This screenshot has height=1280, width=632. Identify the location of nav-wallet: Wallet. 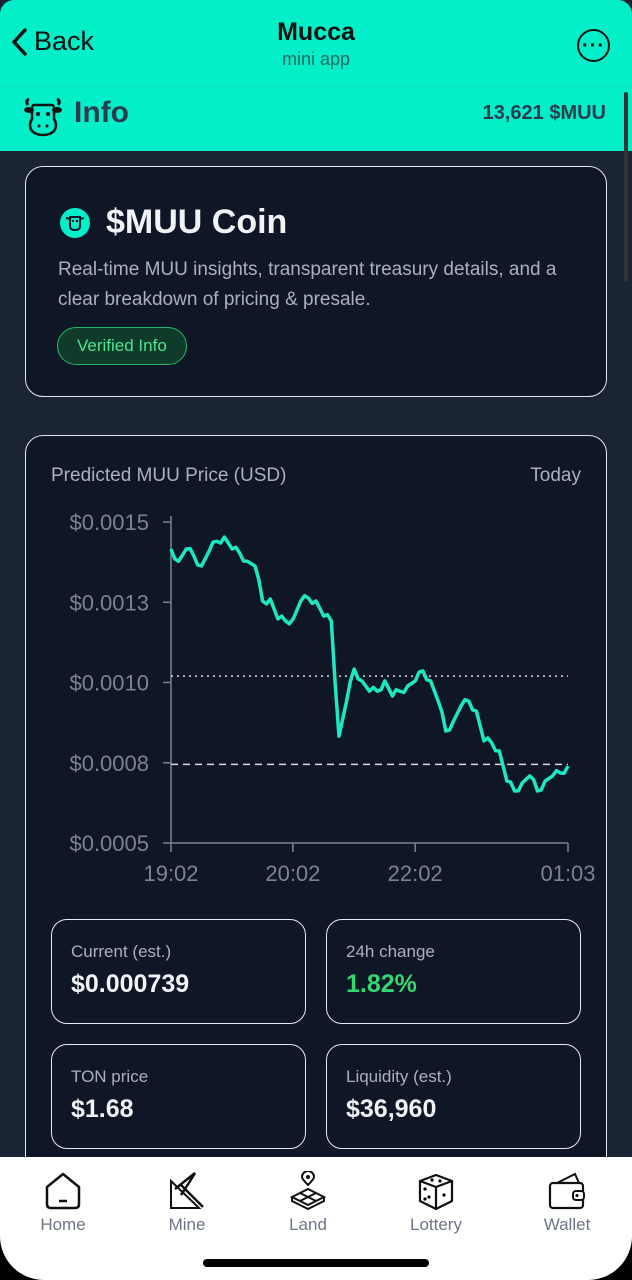
(567, 1203).